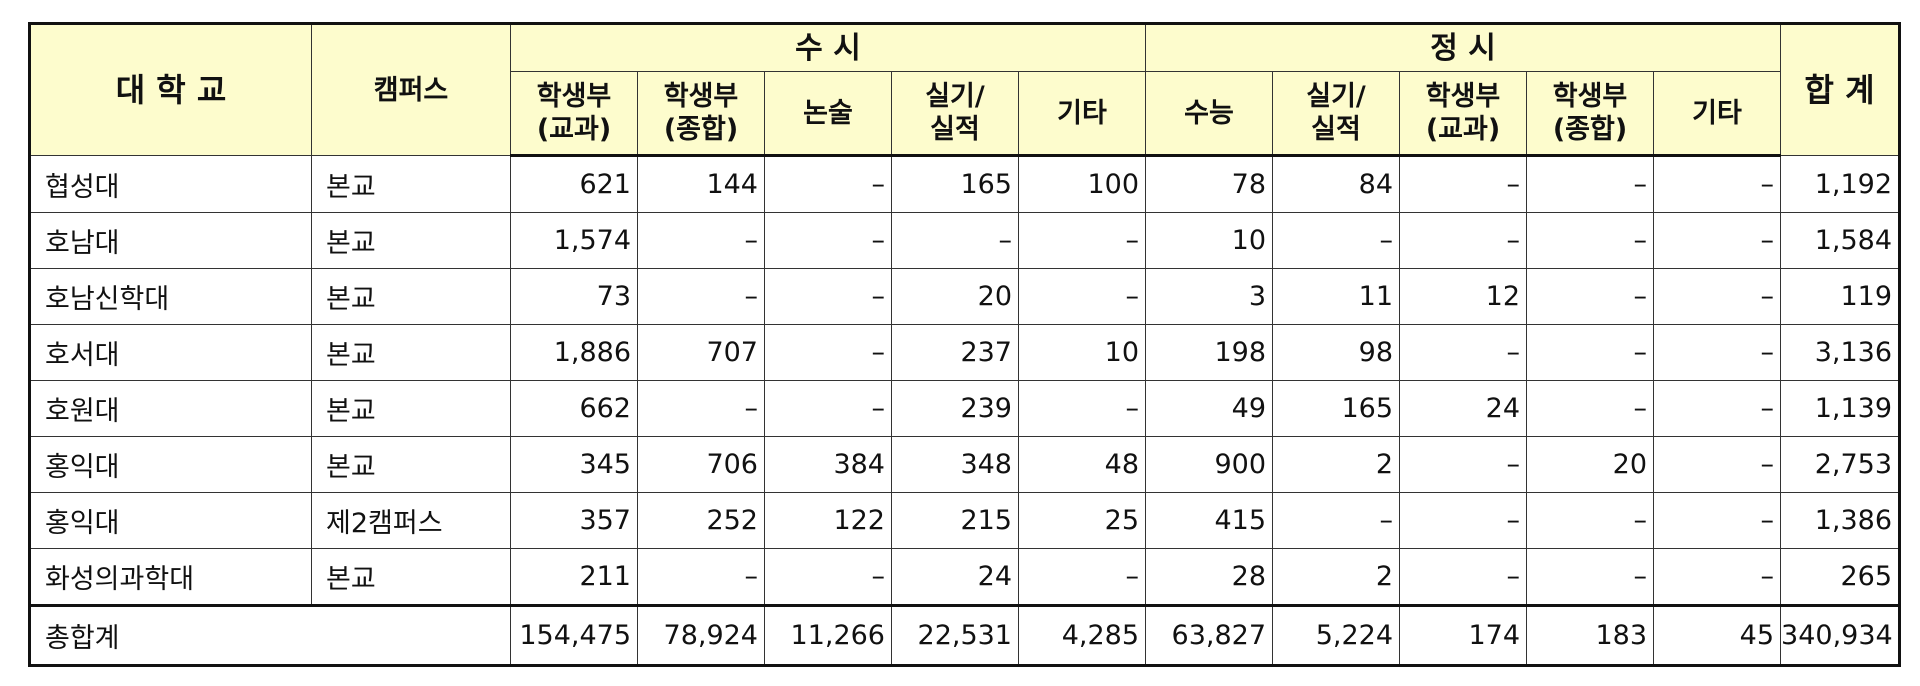 Image resolution: width=1920 pixels, height=686 pixels. Describe the element at coordinates (1209, 635) in the screenshot. I see `total-value-cell: 63,827` at that location.